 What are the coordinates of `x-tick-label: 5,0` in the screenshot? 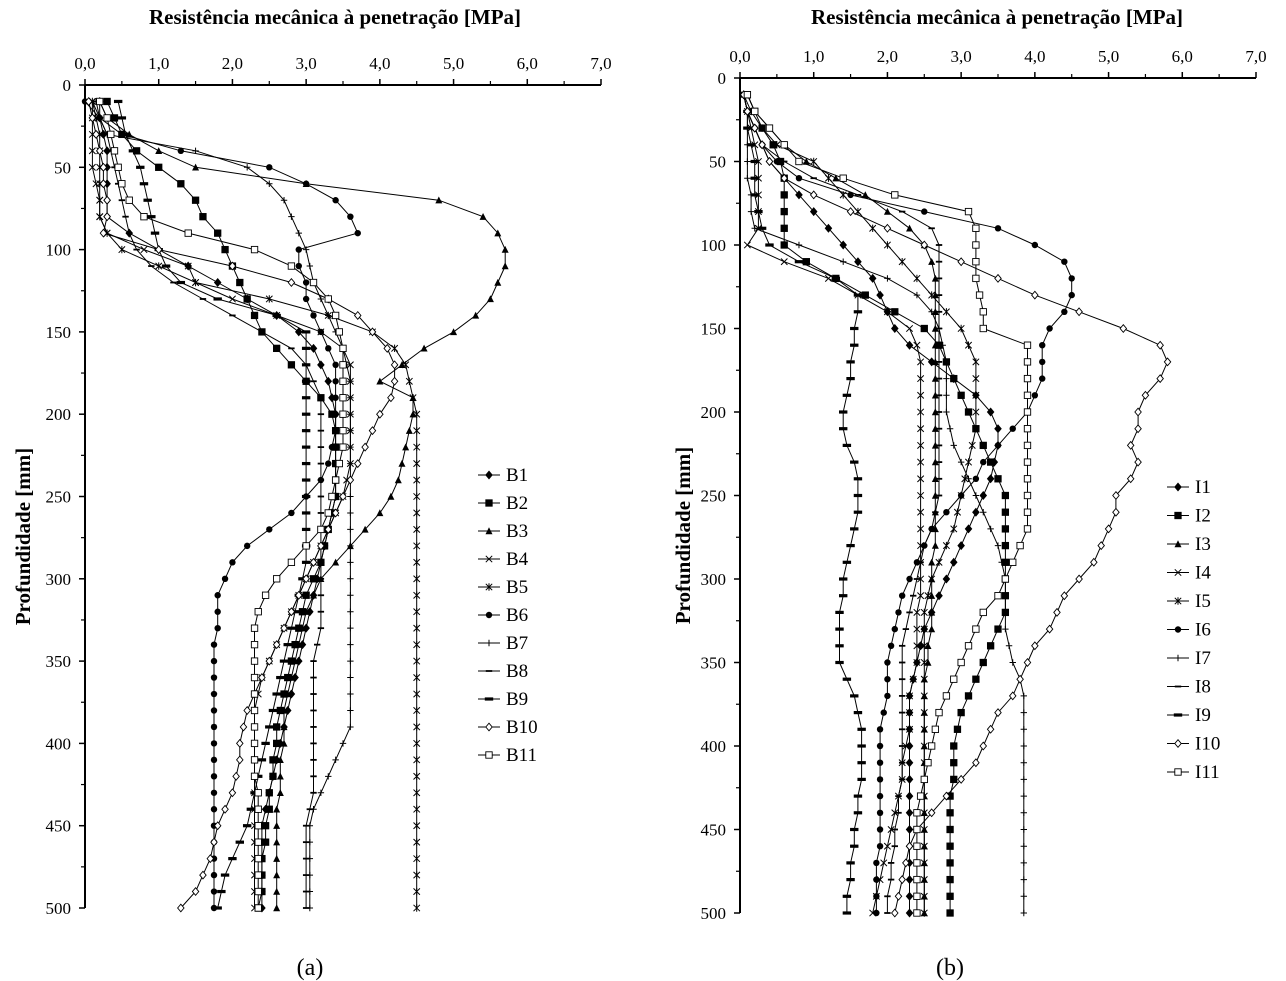 It's located at (1108, 56).